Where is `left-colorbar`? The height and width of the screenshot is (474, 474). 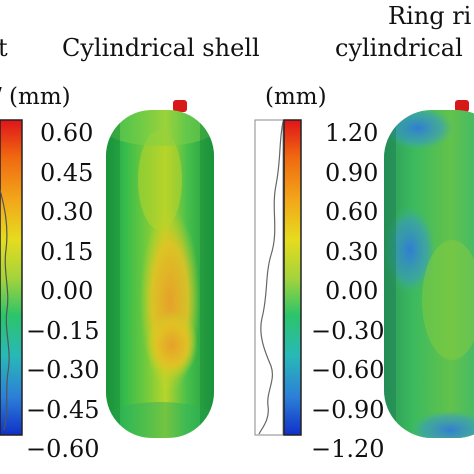 left-colorbar is located at coordinates (11, 277).